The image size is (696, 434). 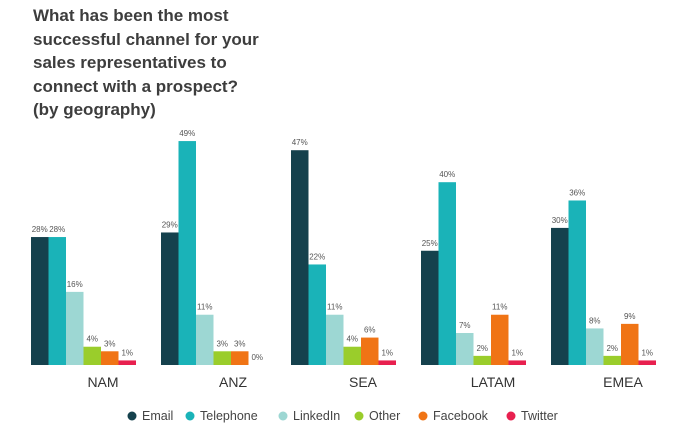 What do you see at coordinates (384, 416) in the screenshot?
I see `legend-label-other: Other` at bounding box center [384, 416].